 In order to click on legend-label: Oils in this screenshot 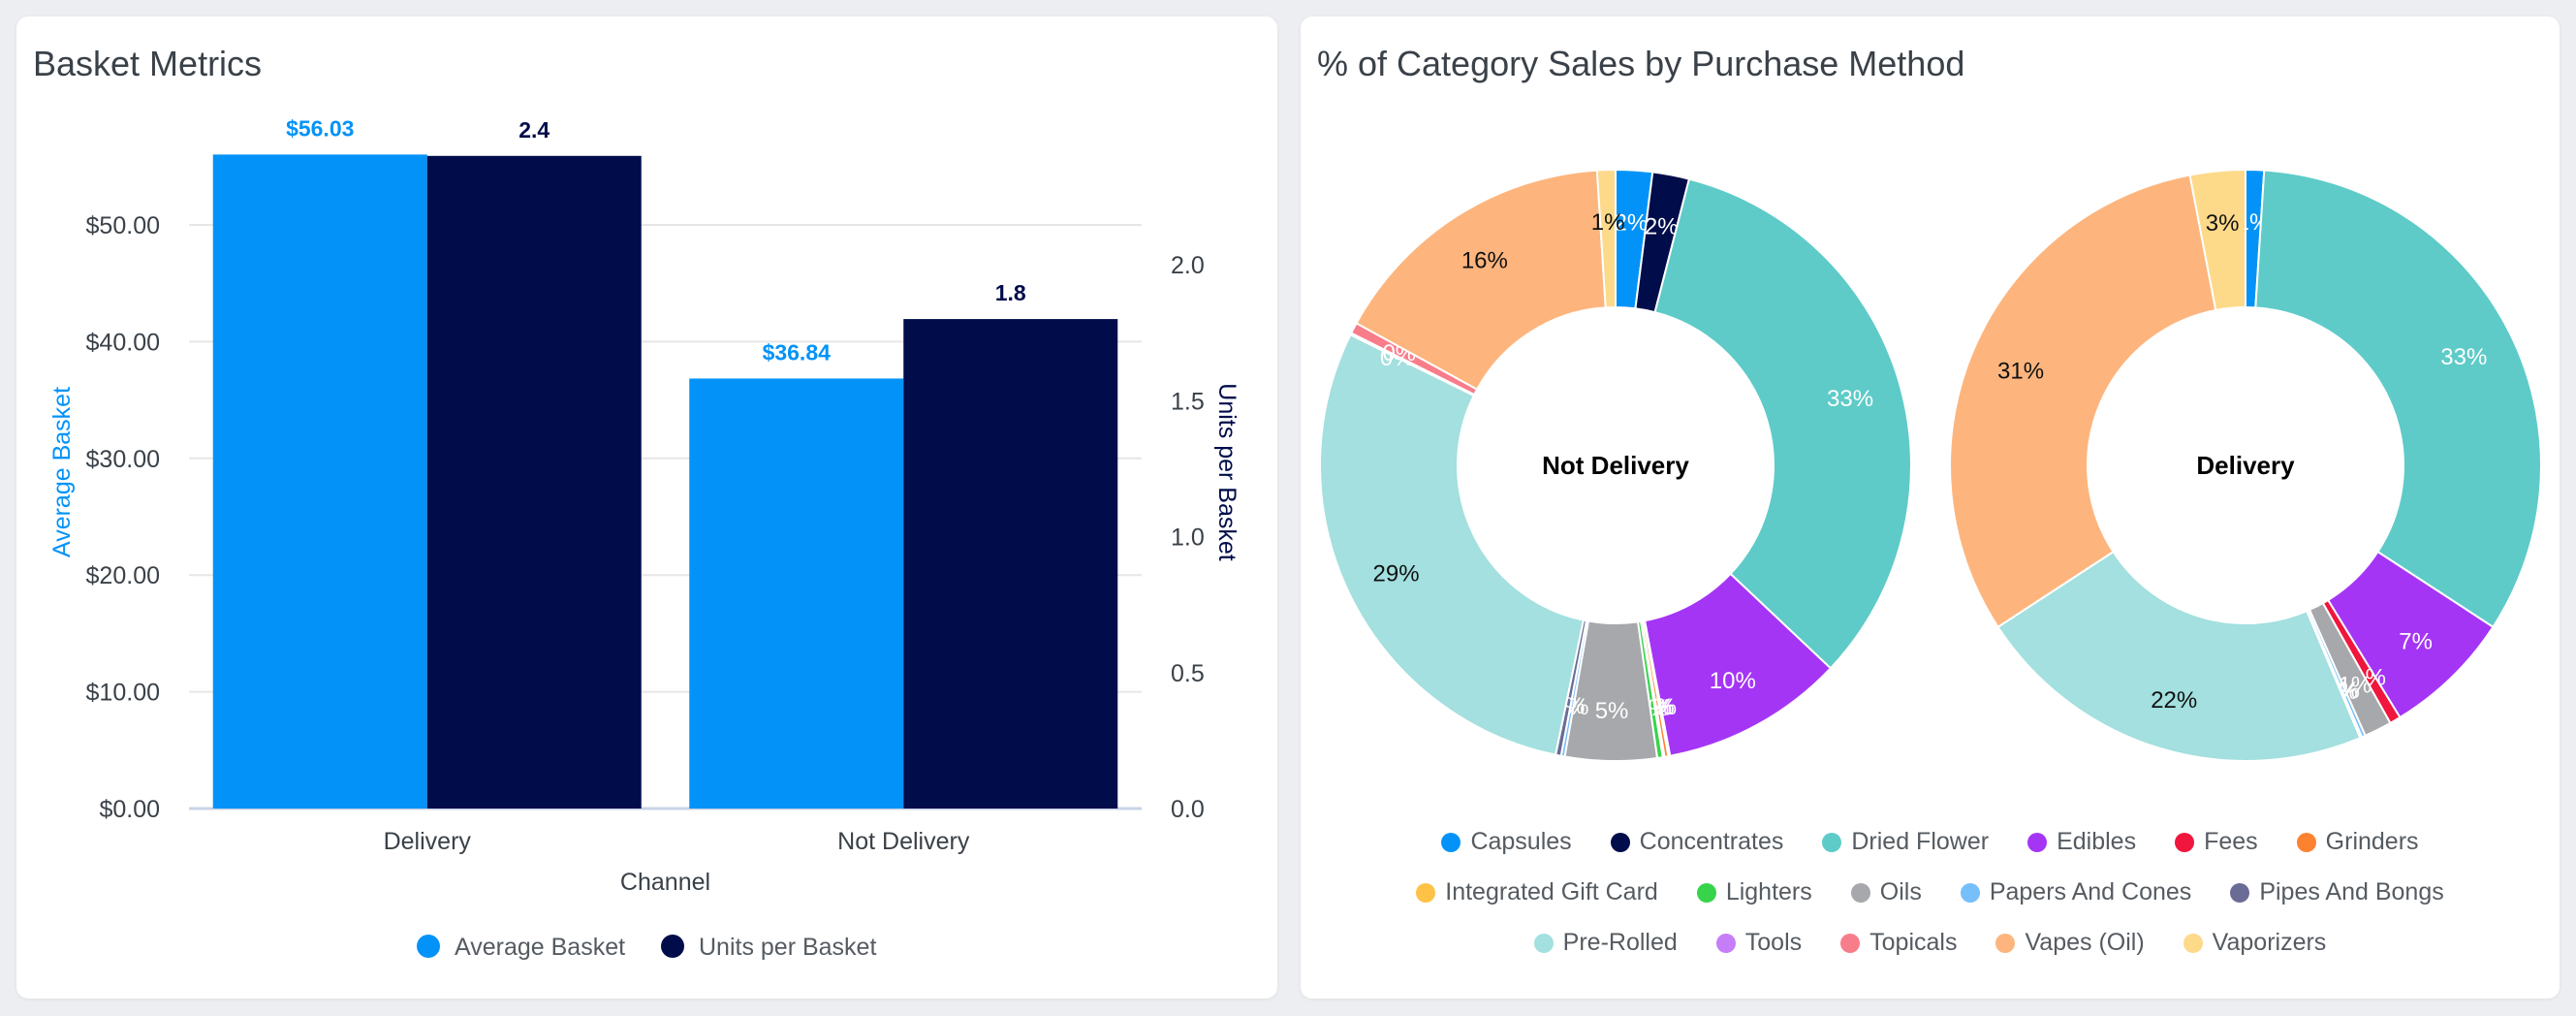, I will do `click(1900, 891)`.